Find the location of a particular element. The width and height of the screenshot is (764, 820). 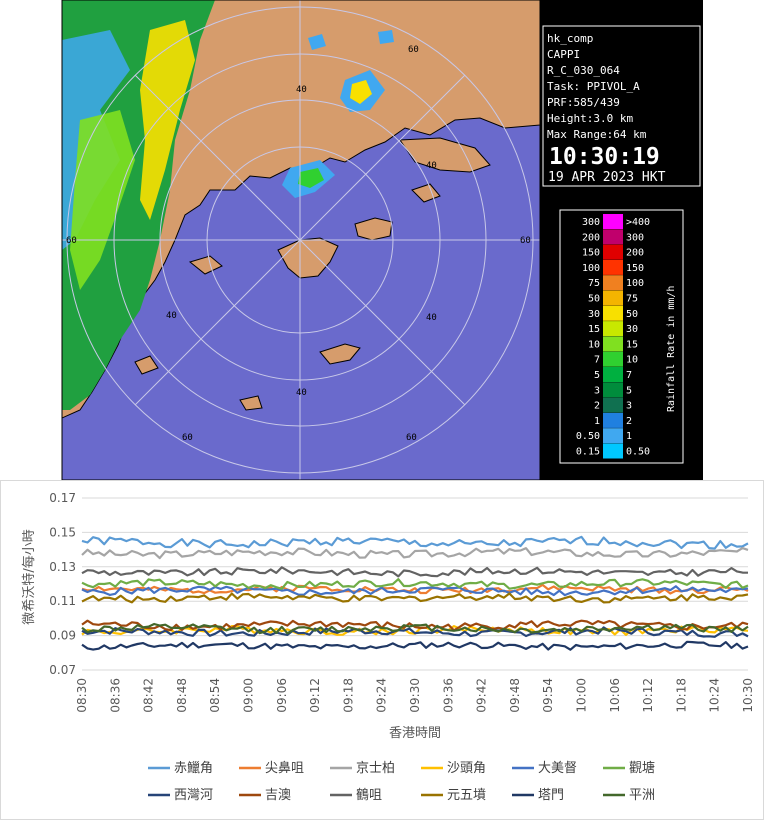

x-tick-label: 09:24 is located at coordinates (382, 695).